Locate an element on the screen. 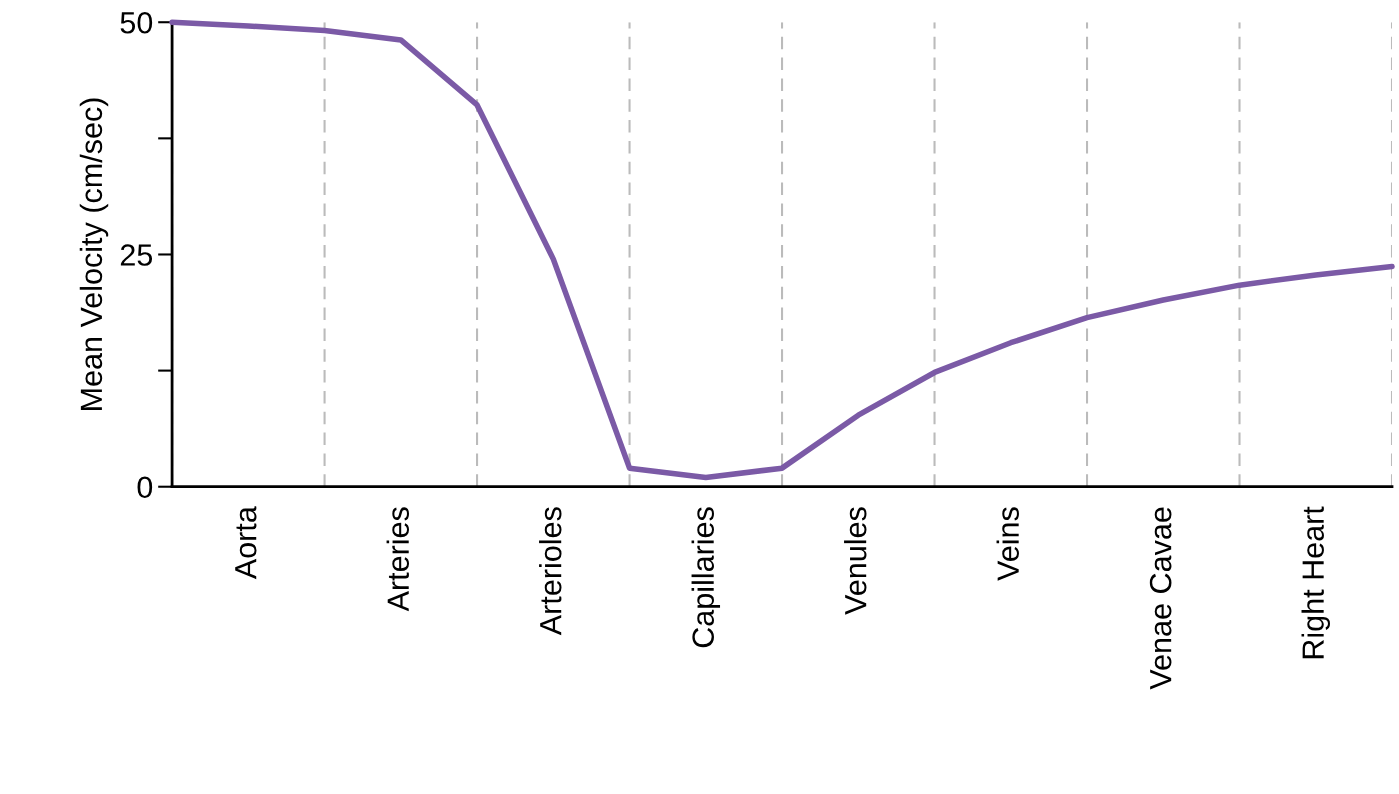 This screenshot has height=794, width=1399. x-tick-label: Capillaries is located at coordinates (706, 577).